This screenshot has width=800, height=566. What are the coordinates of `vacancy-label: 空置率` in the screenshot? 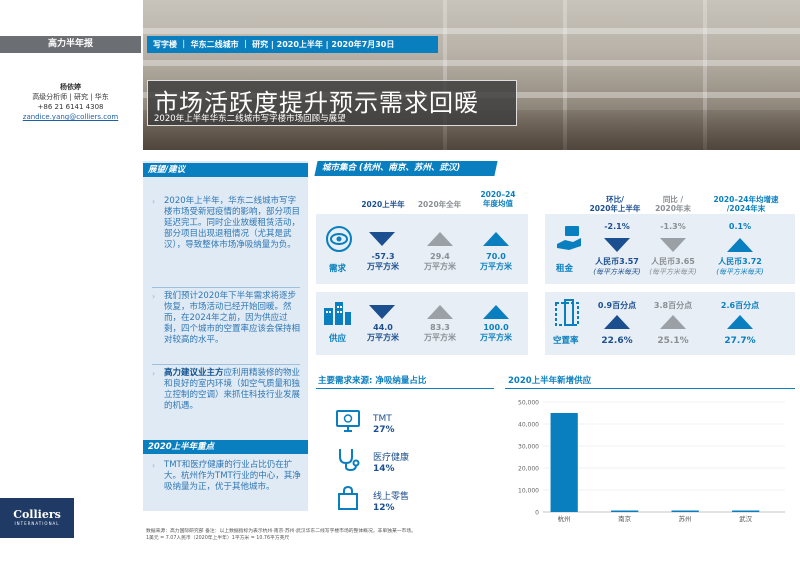 It's located at (566, 341).